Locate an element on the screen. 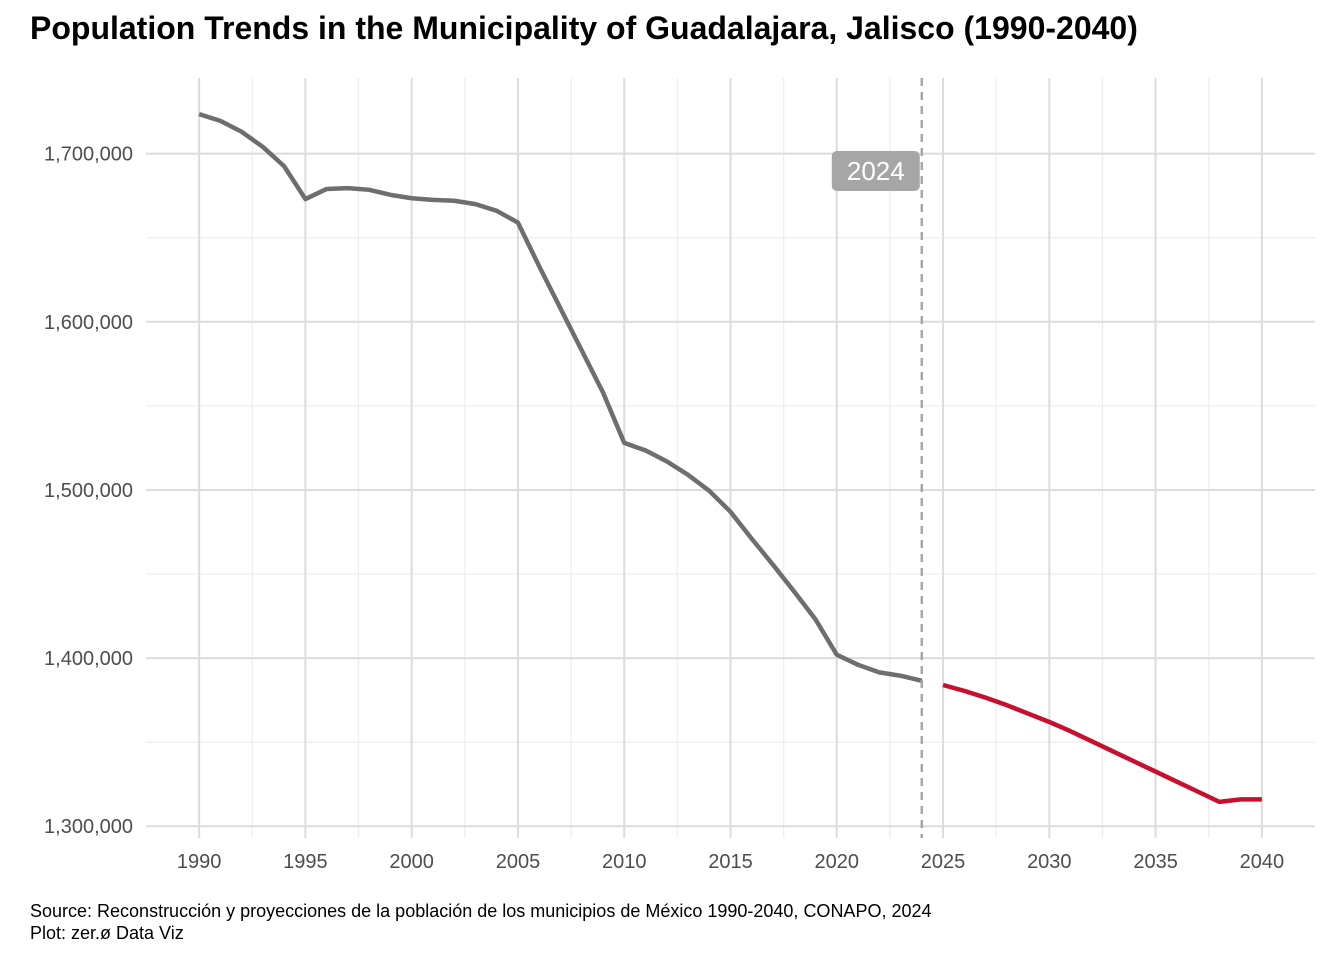 This screenshot has height=960, width=1344. y-tick-label: 1,300,000 is located at coordinates (88, 827).